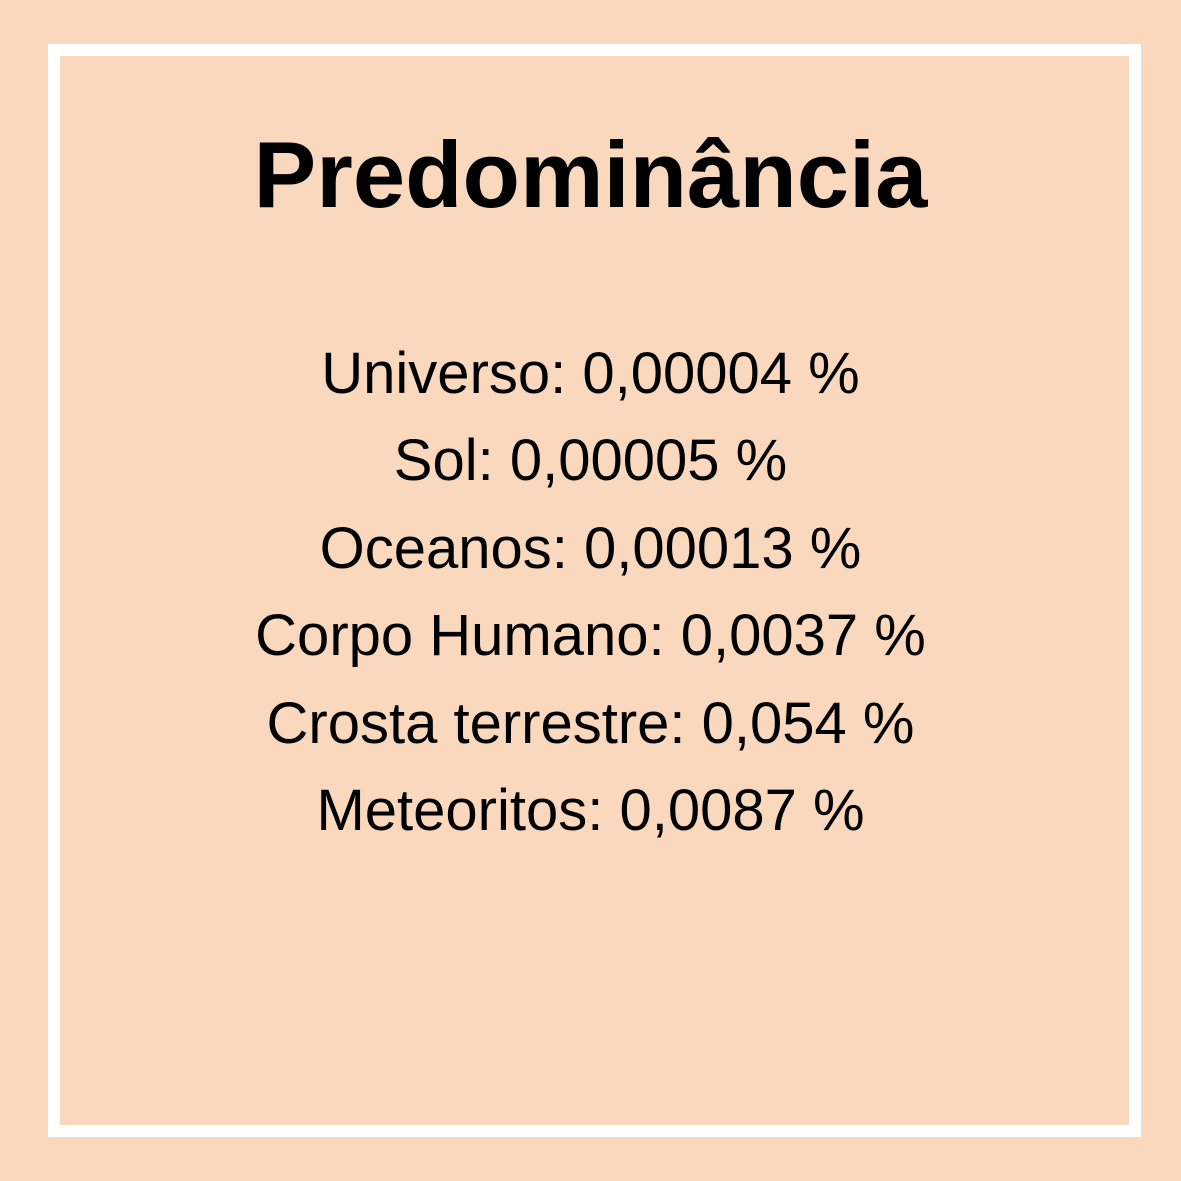  Describe the element at coordinates (590, 811) in the screenshot. I see `list-item-meteoritos: Meteoritos: 0,0087 %` at that location.